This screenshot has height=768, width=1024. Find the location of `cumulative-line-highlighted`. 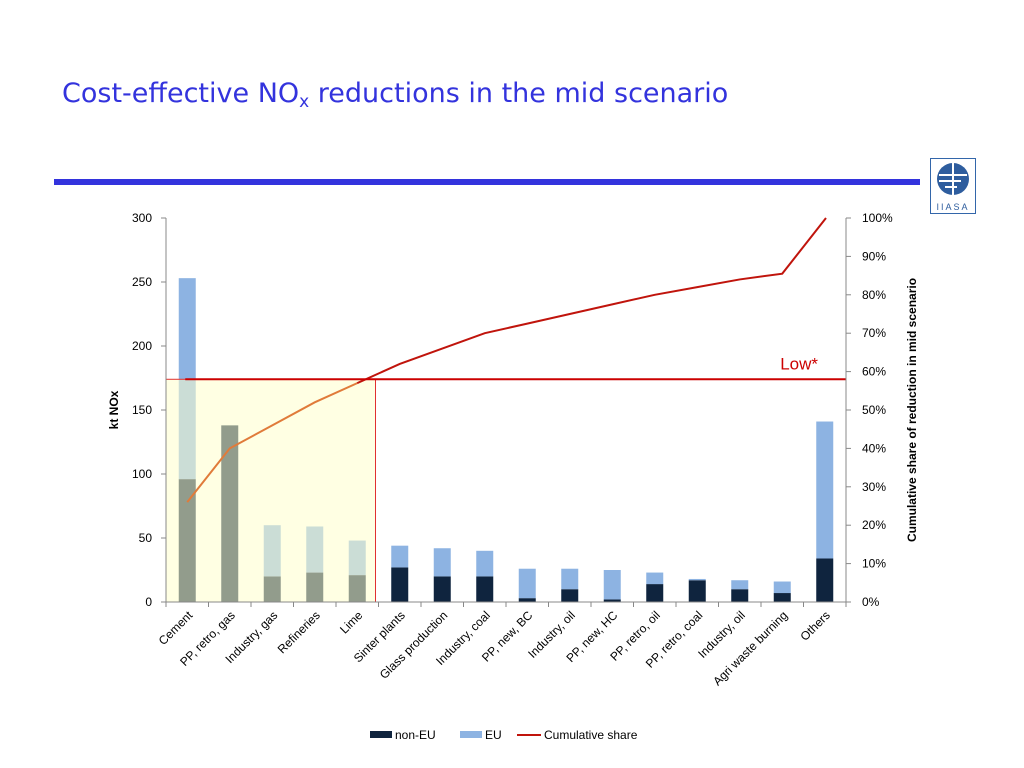

cumulative-line-highlighted is located at coordinates (272, 442).